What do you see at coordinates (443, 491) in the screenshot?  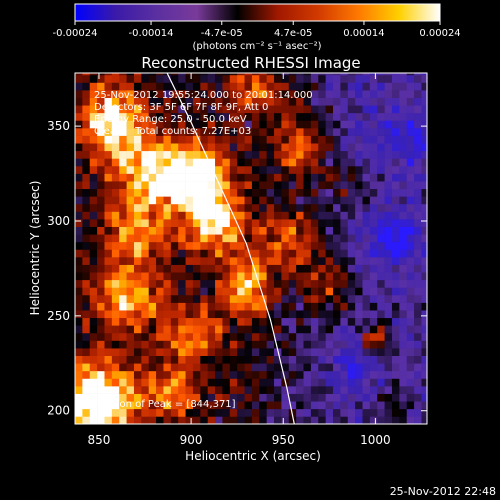 I see `footer-timestamp: 25-Nov-2012 22:48` at bounding box center [443, 491].